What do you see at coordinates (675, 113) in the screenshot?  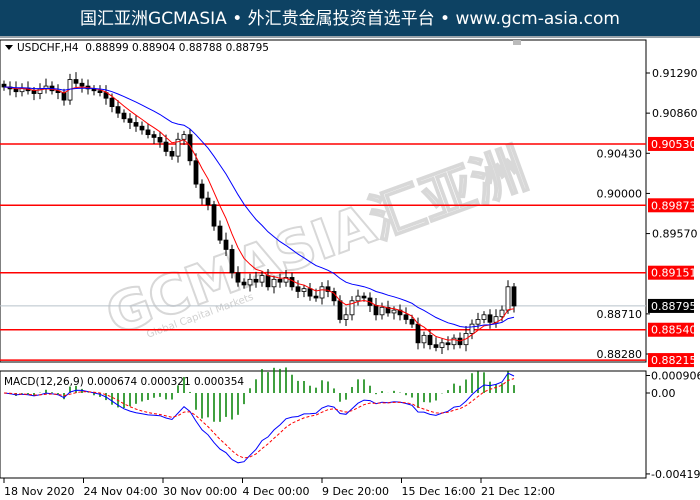 I see `price-tick-label: 0.90860` at bounding box center [675, 113].